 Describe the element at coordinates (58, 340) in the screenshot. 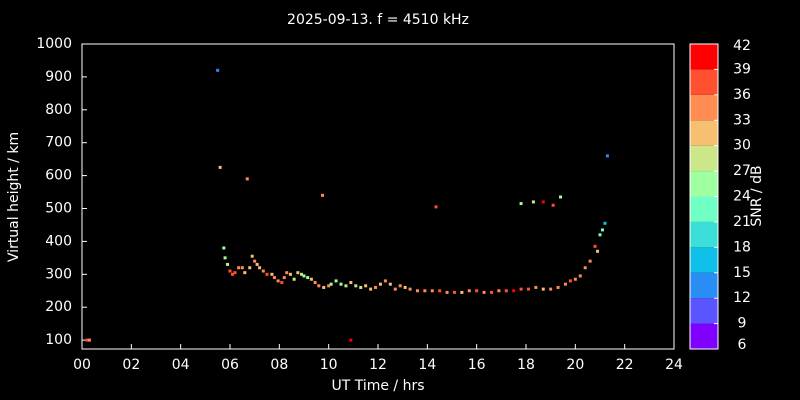

I see `y-tick-label: 100` at that location.